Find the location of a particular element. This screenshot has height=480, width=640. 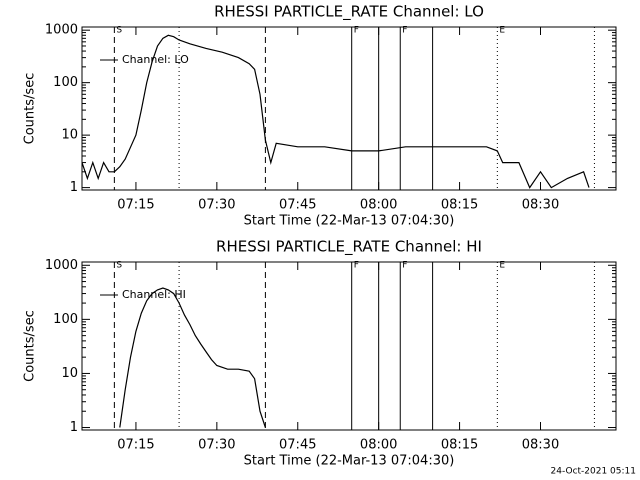

footer-date: 24-Oct-2021 05:11 is located at coordinates (593, 472).